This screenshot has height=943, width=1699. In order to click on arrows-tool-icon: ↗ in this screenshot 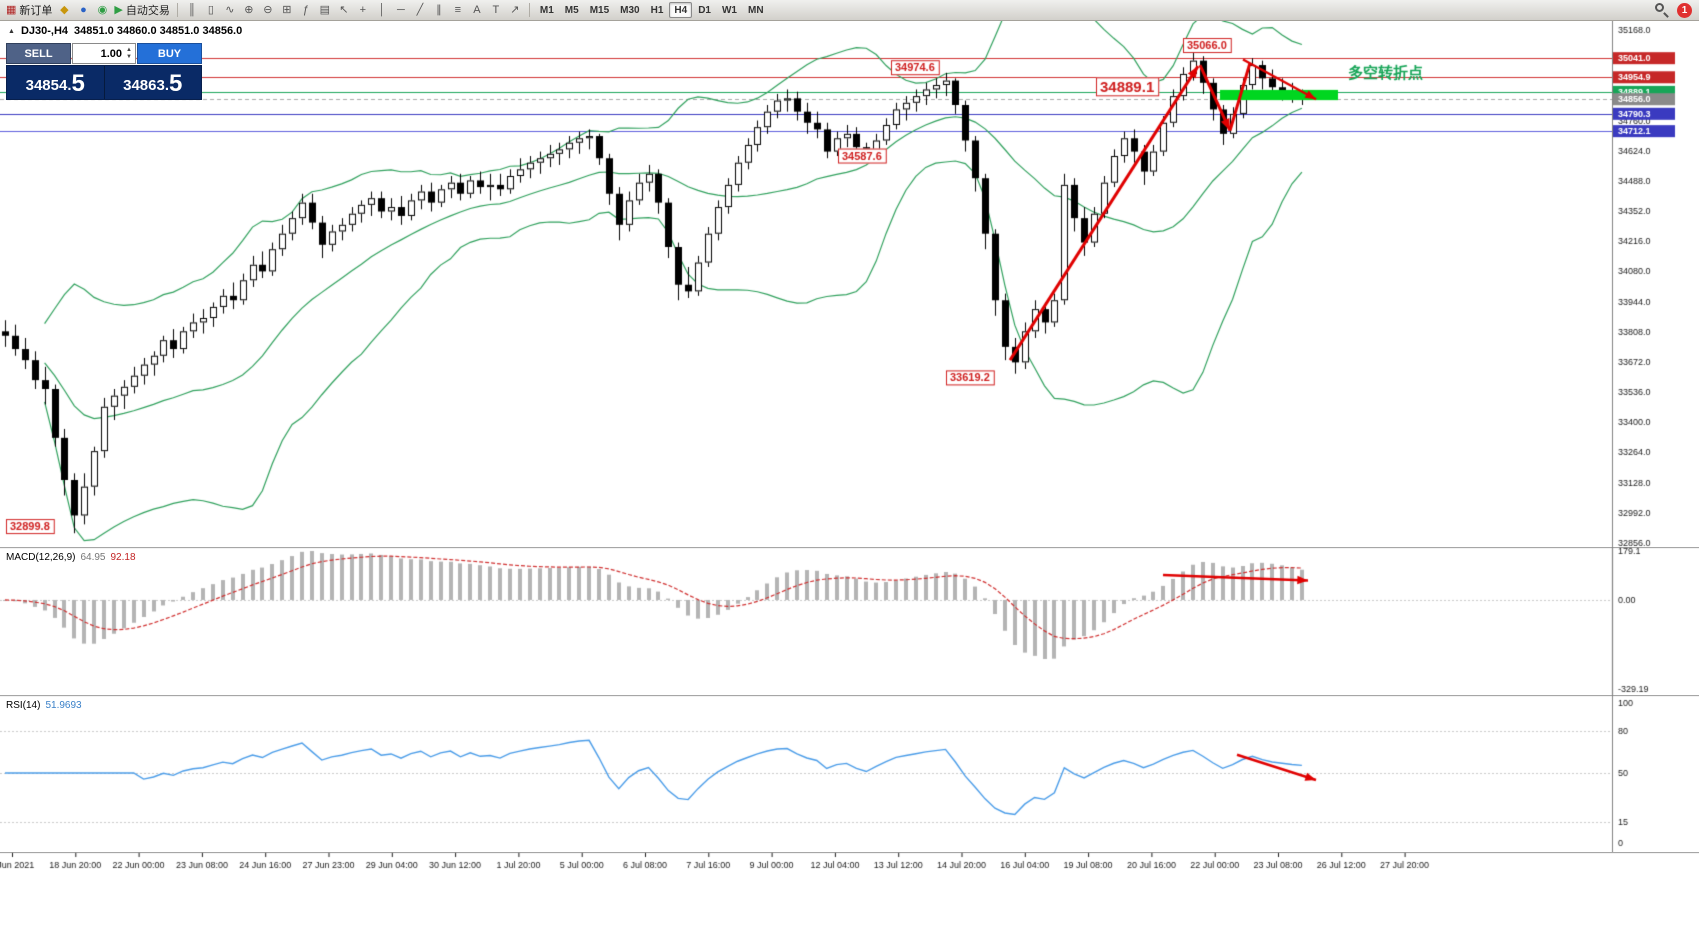, I will do `click(515, 9)`.